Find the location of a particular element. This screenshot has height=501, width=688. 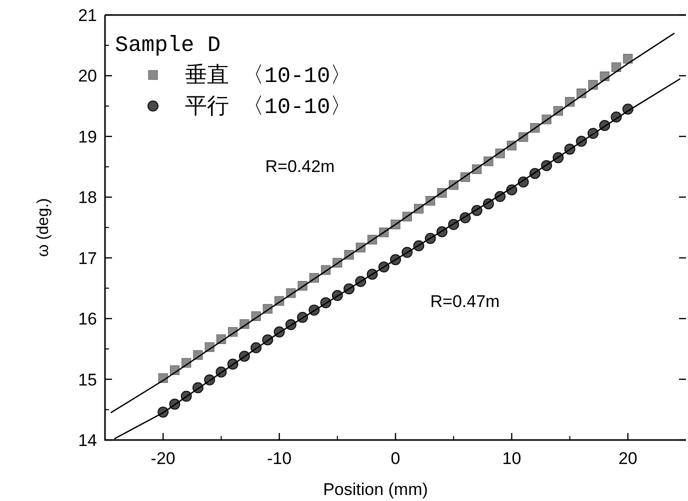

legend-label: 平行 〈10-10〉 is located at coordinates (268, 107).